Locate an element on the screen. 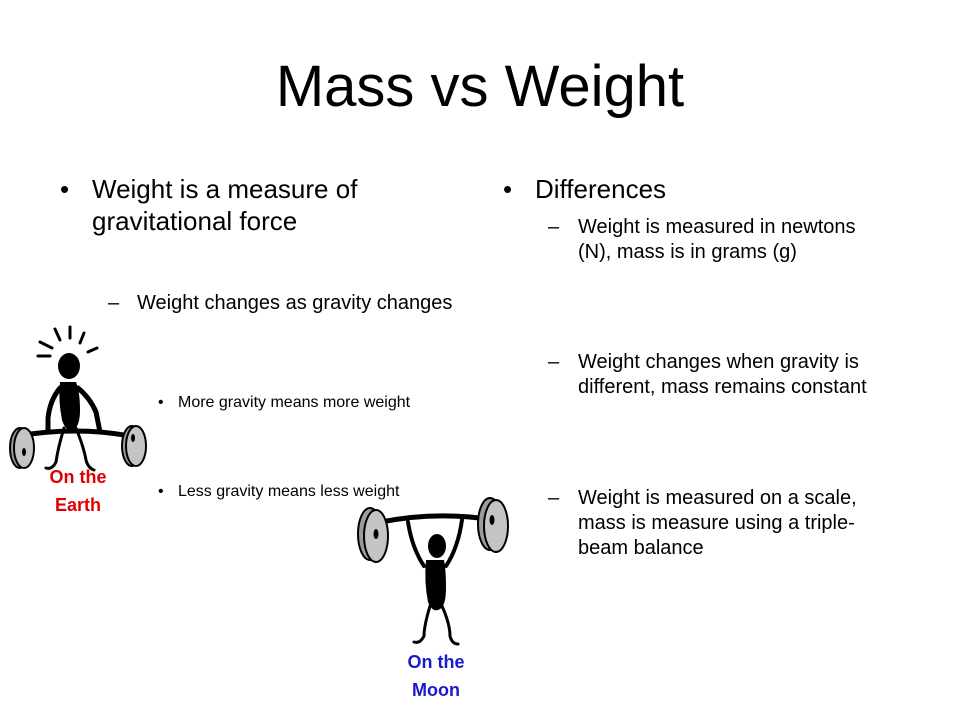 This screenshot has height=720, width=960. right-bullet-text: Differences is located at coordinates (601, 189).